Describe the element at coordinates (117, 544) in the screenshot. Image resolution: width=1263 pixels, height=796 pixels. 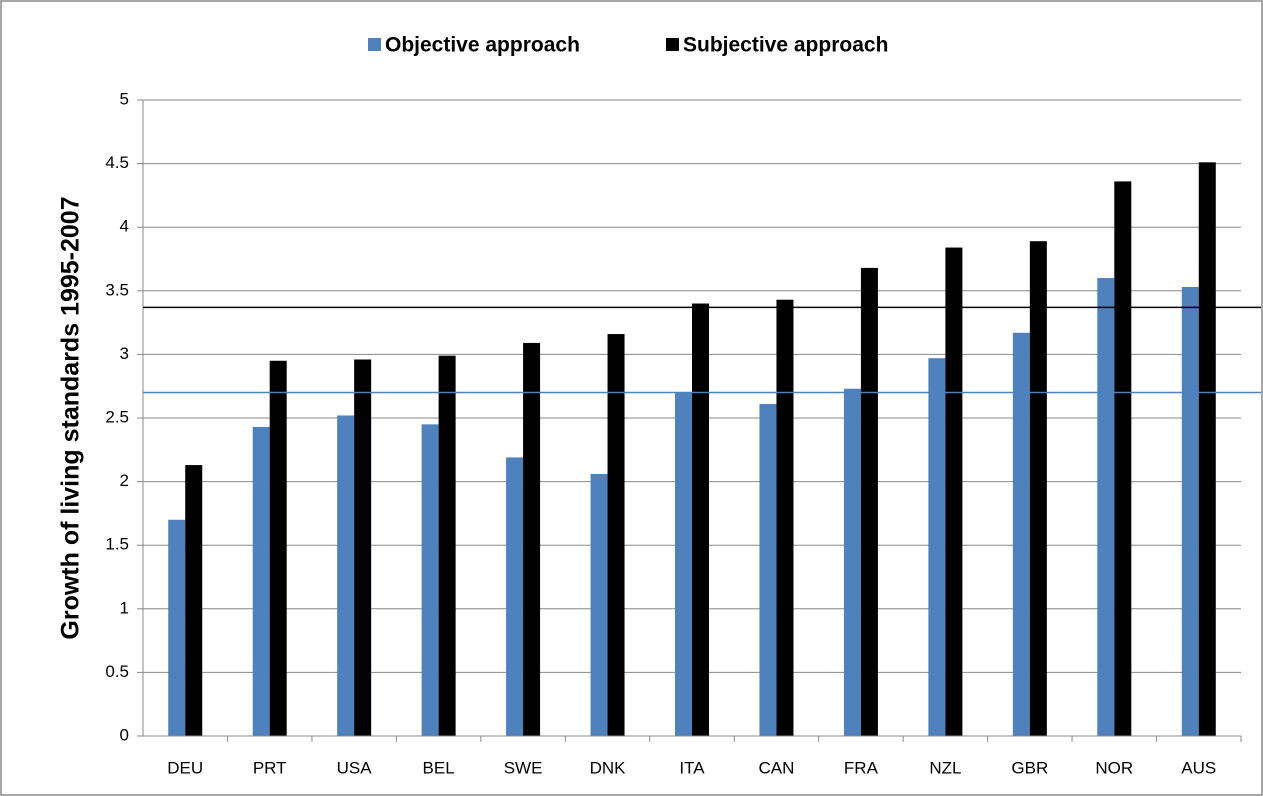
I see `y-tick-label: 1.5` at that location.